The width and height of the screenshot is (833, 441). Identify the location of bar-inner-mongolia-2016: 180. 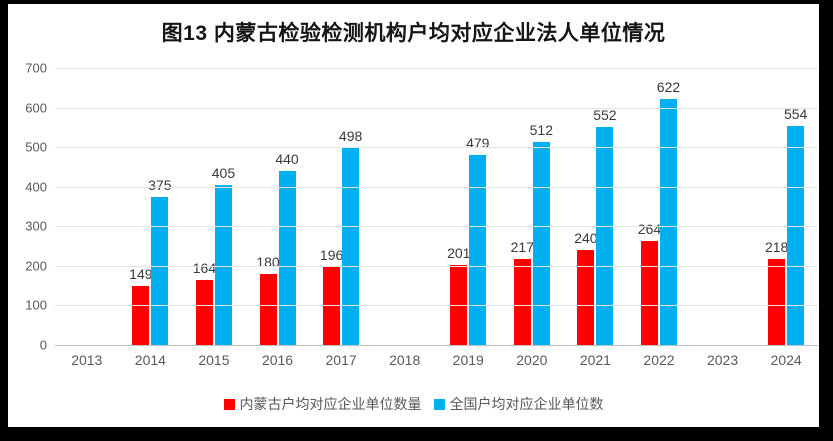
(268, 299).